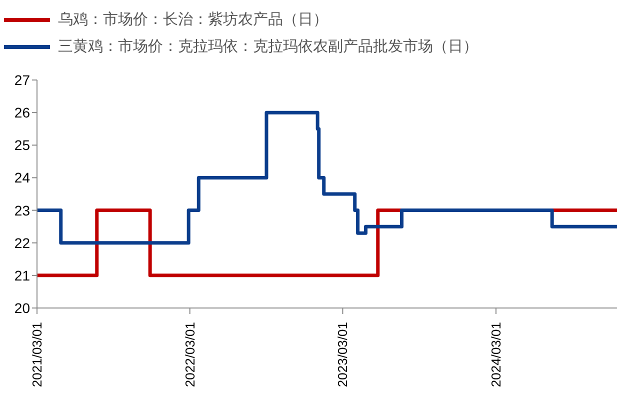 This screenshot has width=617, height=410. What do you see at coordinates (22, 112) in the screenshot?
I see `y-tick-label: 26` at bounding box center [22, 112].